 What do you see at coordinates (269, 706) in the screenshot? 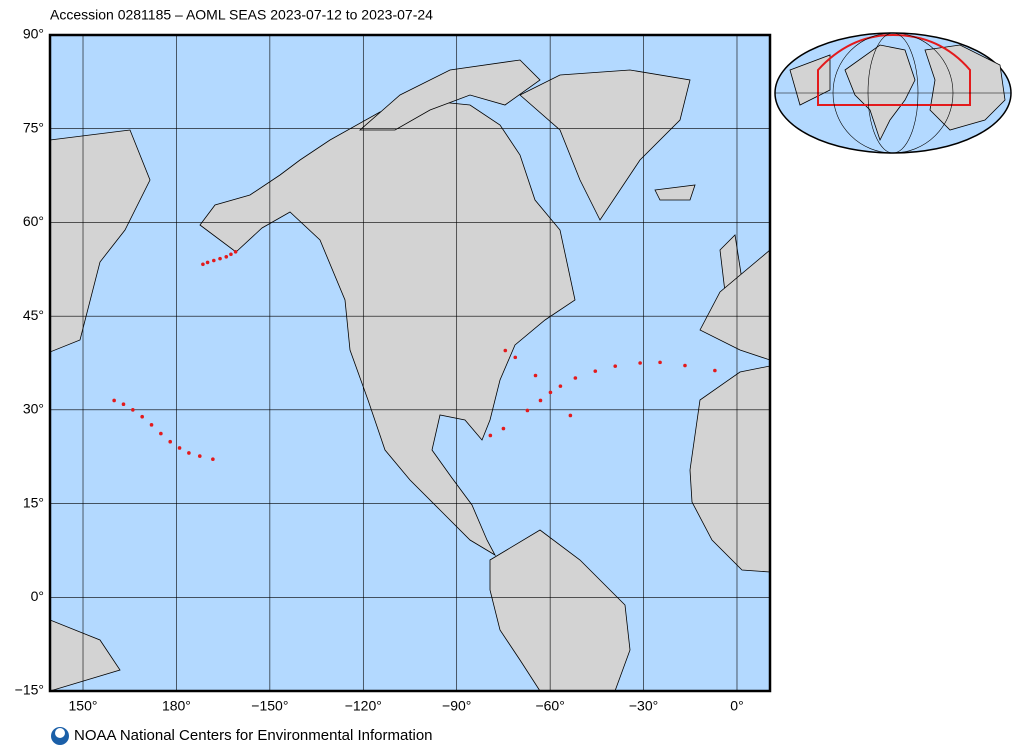
I see `x-tick-label: −150°` at bounding box center [269, 706].